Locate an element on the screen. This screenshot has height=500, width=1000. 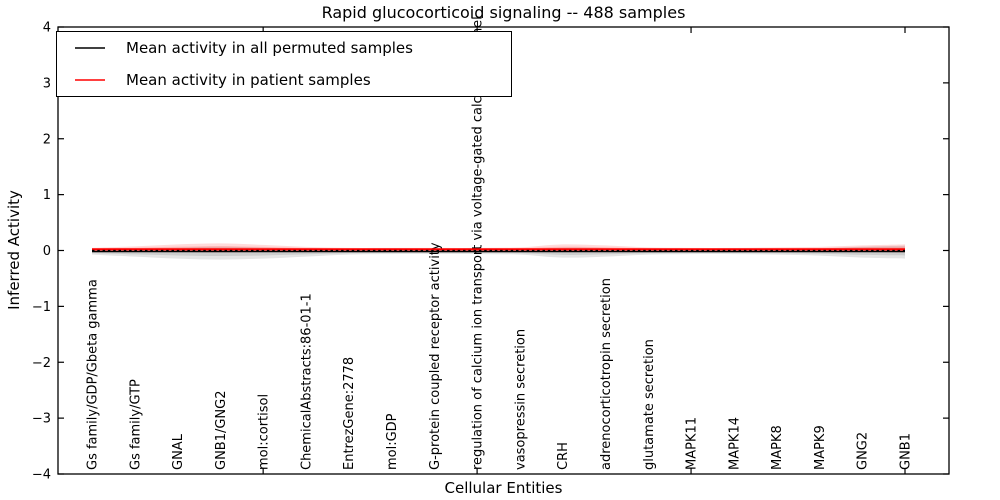
y-tick-label: 4 is located at coordinates (47, 28).